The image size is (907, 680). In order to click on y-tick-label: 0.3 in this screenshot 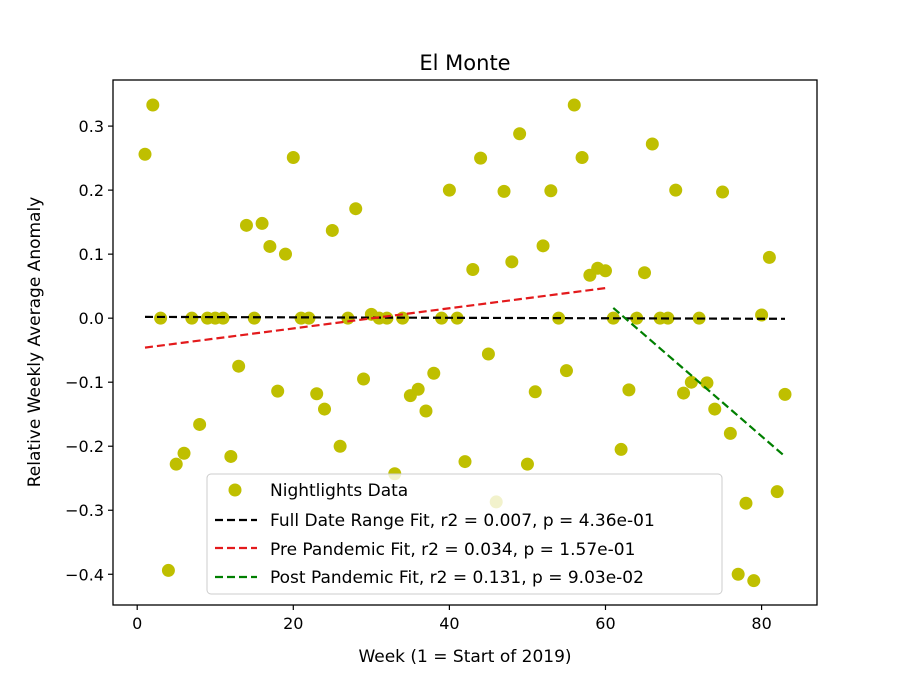, I will do `click(91, 126)`.